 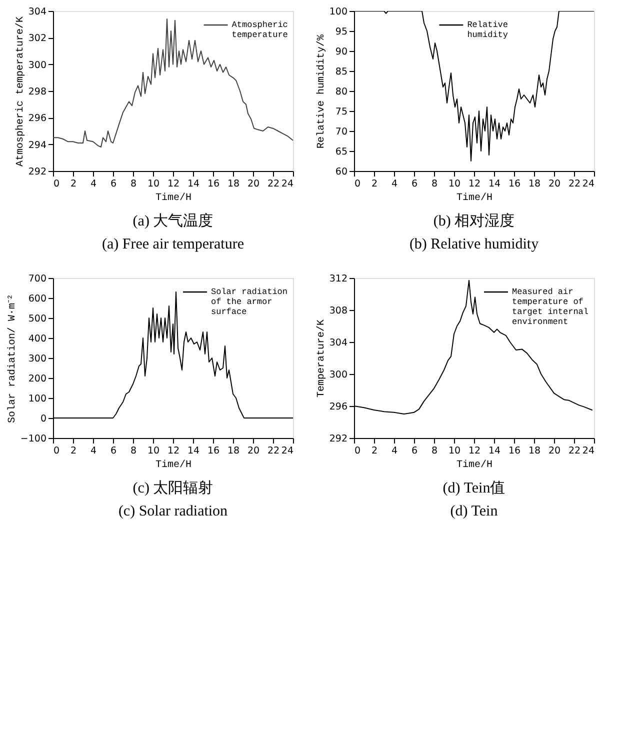 I want to click on y-tick-label: −100, so click(x=33, y=439).